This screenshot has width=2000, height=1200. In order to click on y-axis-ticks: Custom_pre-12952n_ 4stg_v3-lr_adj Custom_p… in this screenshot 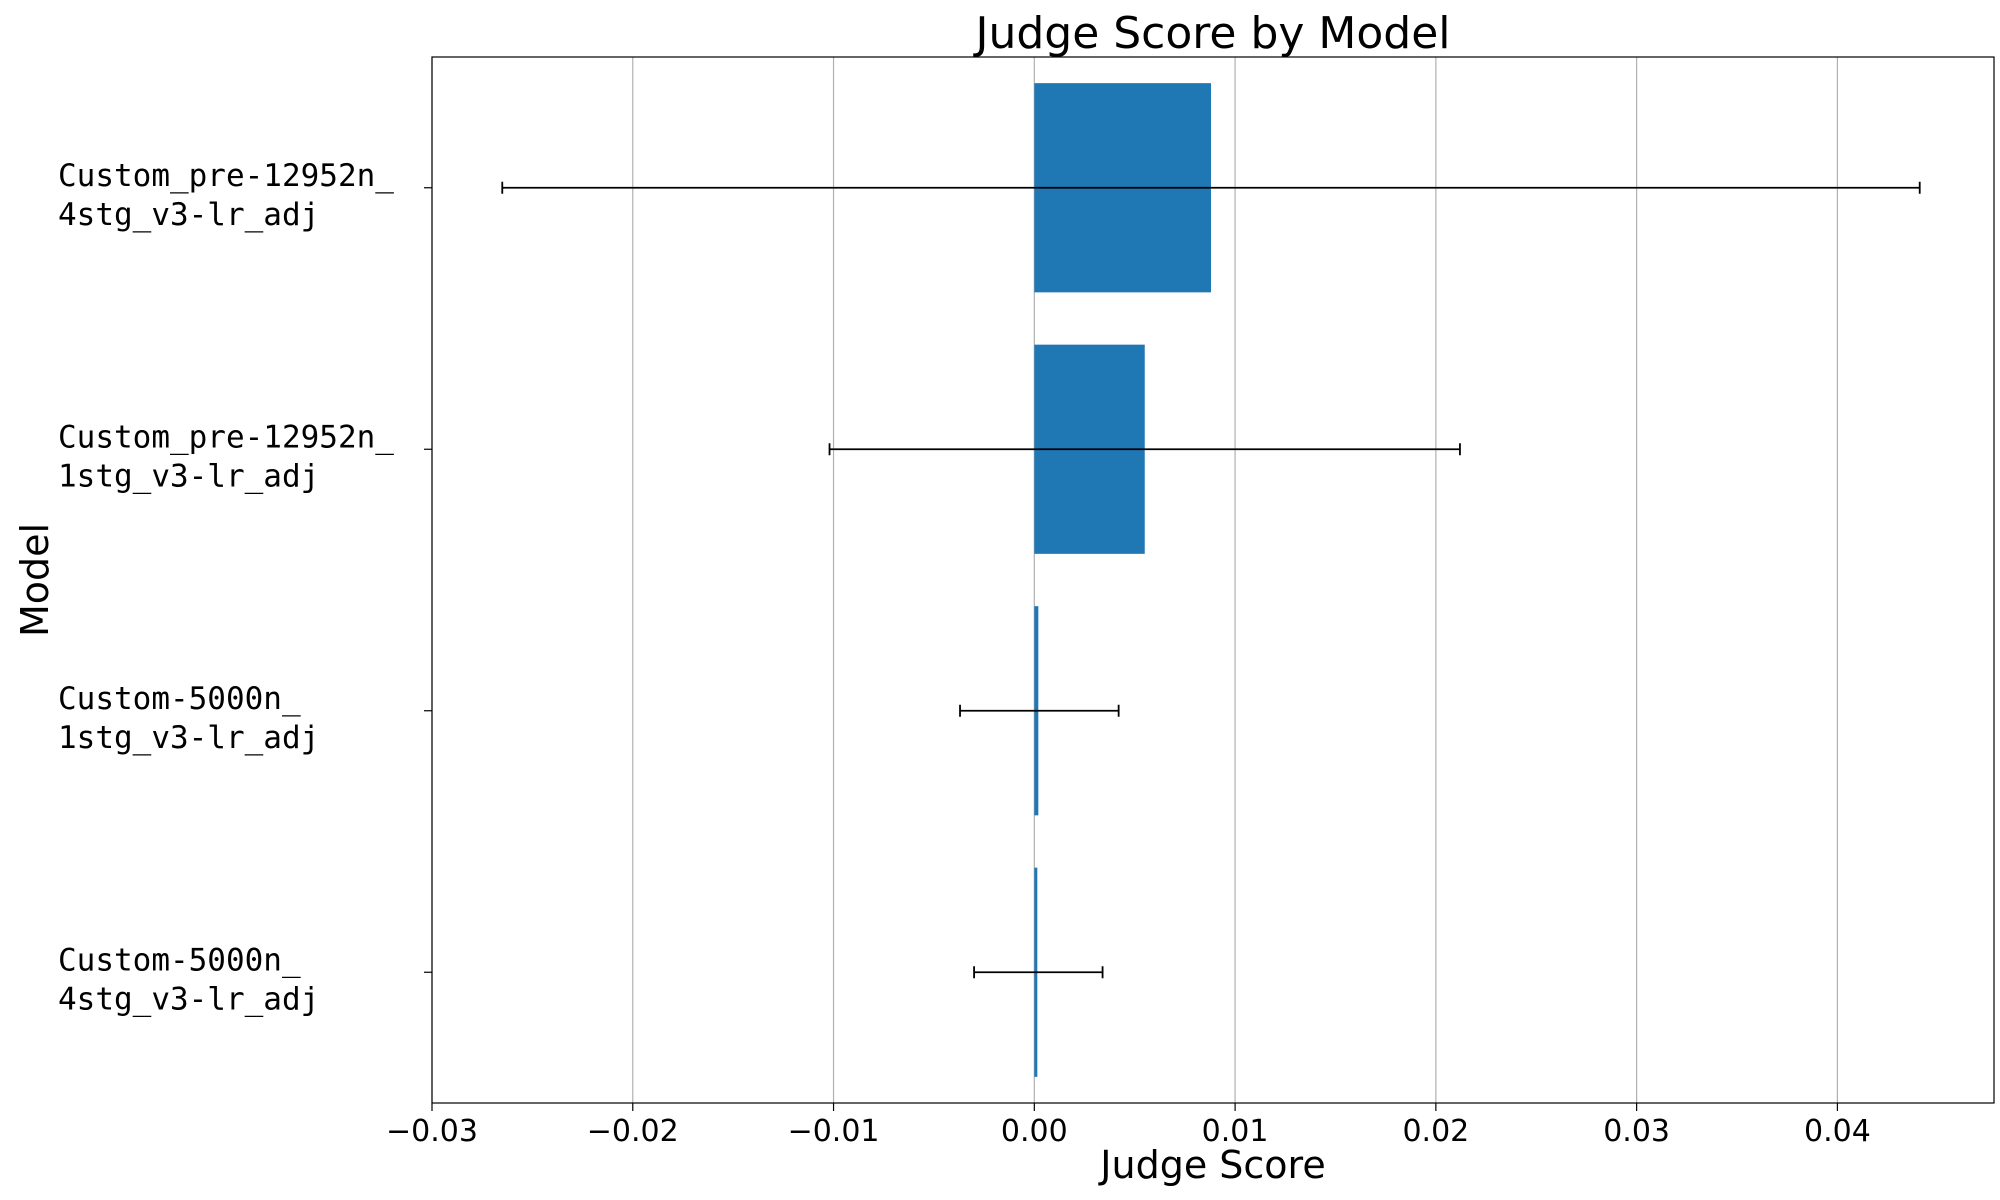, I will do `click(245, 587)`.